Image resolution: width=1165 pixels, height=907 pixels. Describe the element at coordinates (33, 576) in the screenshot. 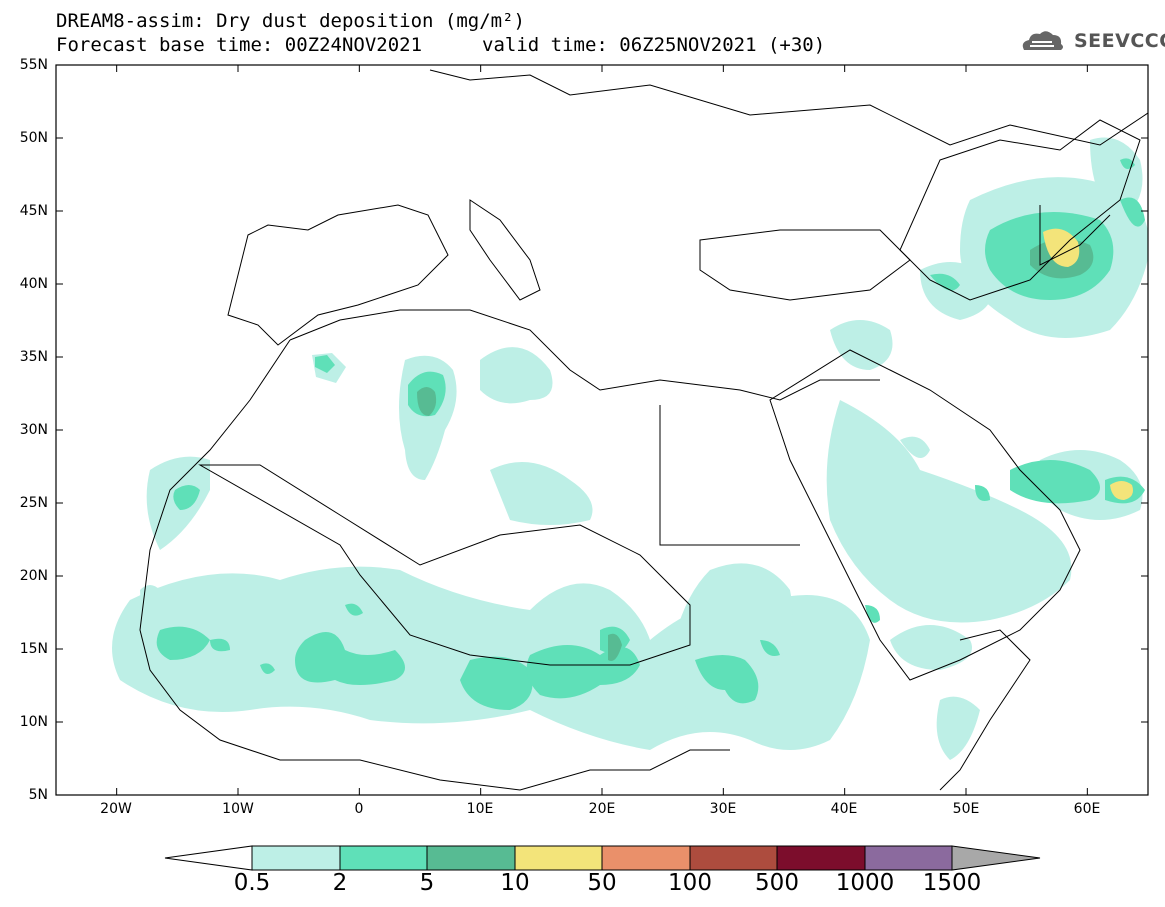

I see `lat-label: 20N` at that location.